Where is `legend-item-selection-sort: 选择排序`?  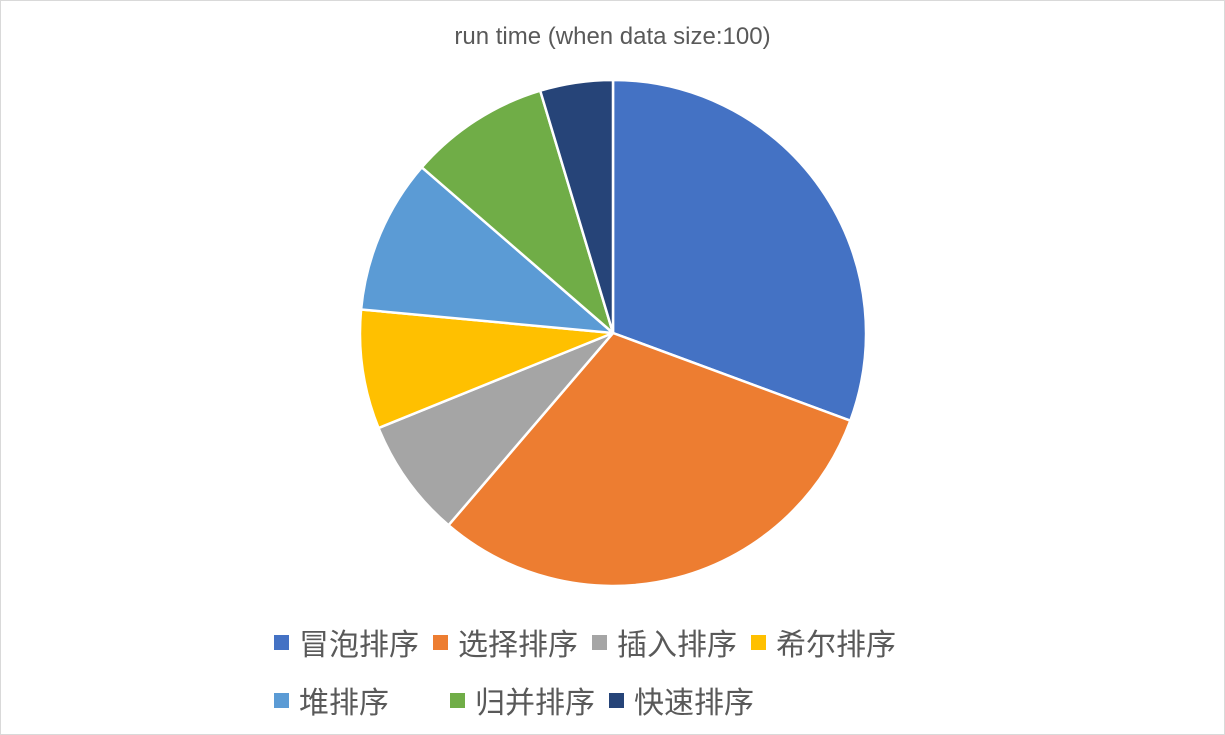 legend-item-selection-sort: 选择排序 is located at coordinates (505, 642).